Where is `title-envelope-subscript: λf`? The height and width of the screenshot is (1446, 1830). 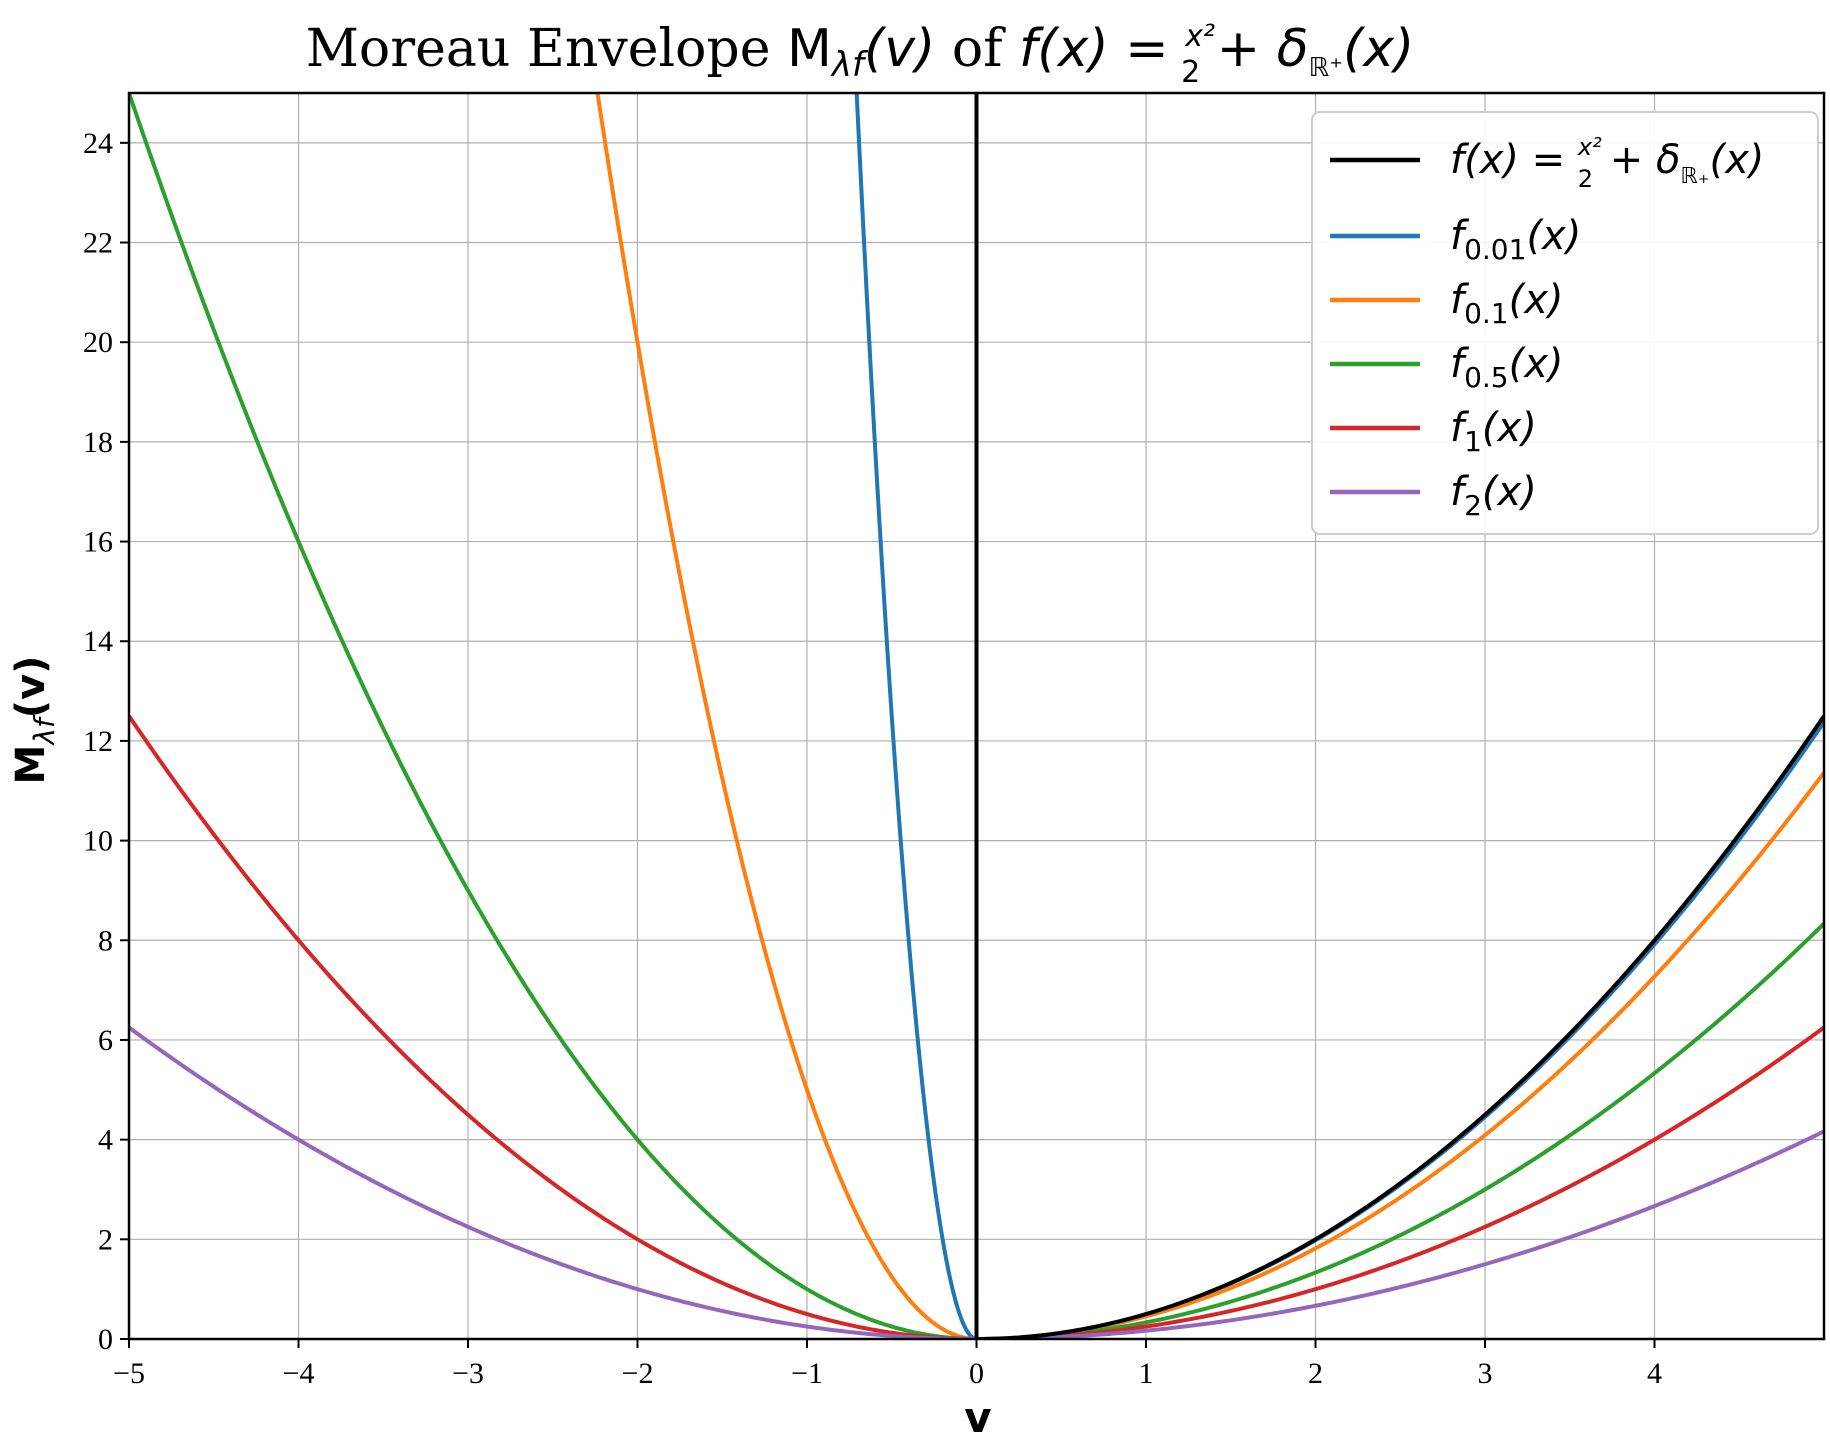
title-envelope-subscript: λf is located at coordinates (849, 65).